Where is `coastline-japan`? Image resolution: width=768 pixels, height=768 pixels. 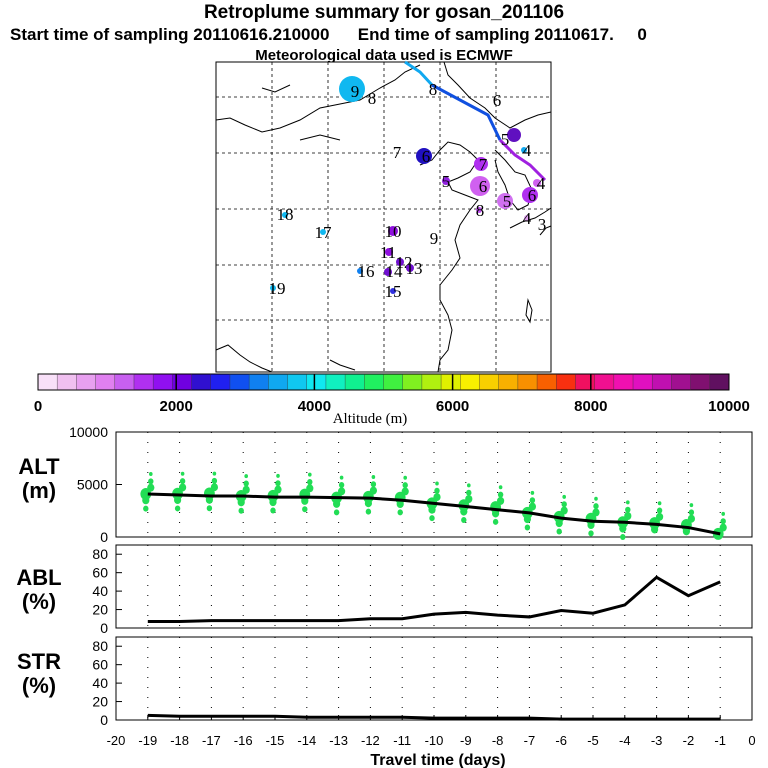
coastline-japan is located at coordinates (530, 221).